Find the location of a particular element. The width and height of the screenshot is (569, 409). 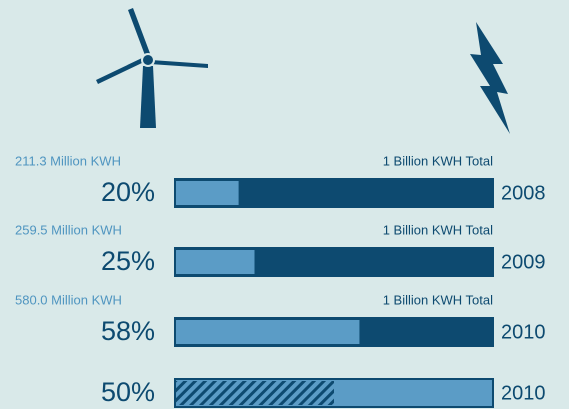

wind-turbine-icon is located at coordinates (152, 68).